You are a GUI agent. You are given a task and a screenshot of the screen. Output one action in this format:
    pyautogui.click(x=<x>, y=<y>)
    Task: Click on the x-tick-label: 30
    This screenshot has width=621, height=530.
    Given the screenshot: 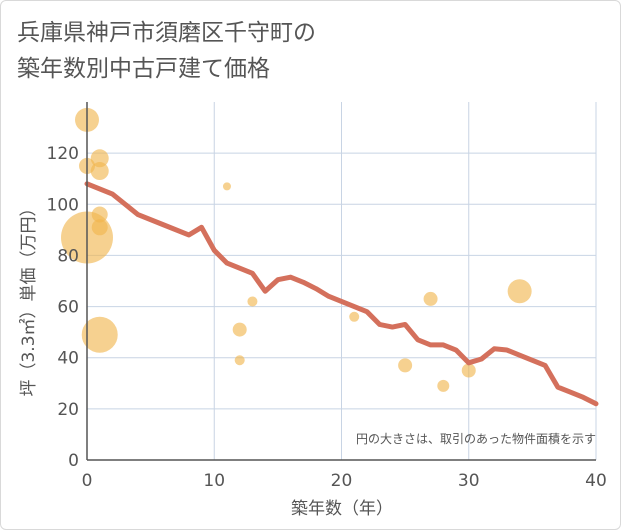 What is the action you would take?
    pyautogui.click(x=469, y=481)
    